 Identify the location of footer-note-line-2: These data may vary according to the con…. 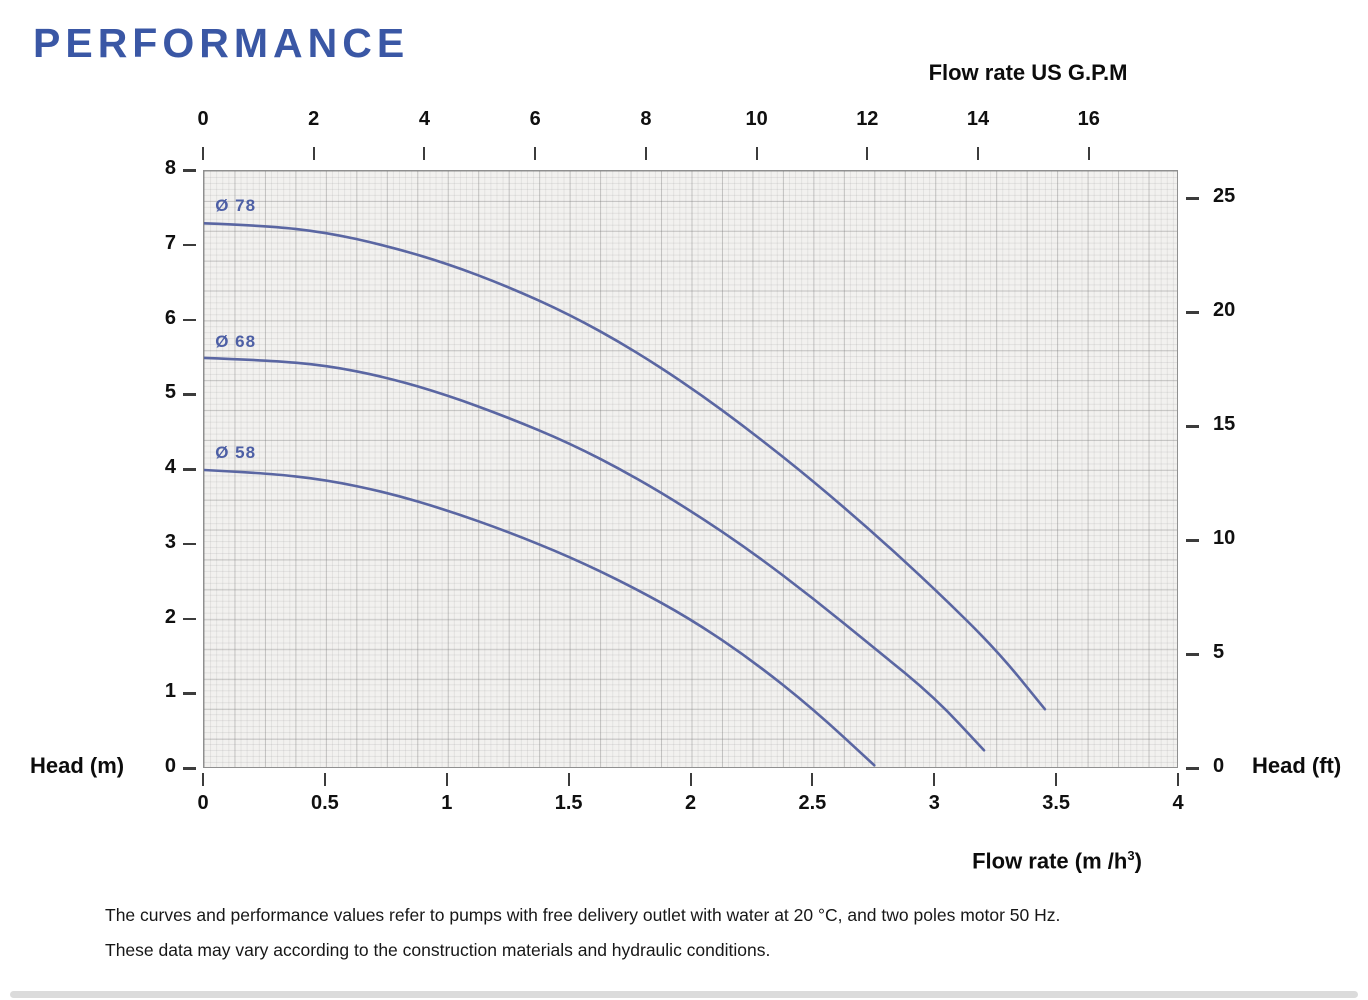
(438, 950).